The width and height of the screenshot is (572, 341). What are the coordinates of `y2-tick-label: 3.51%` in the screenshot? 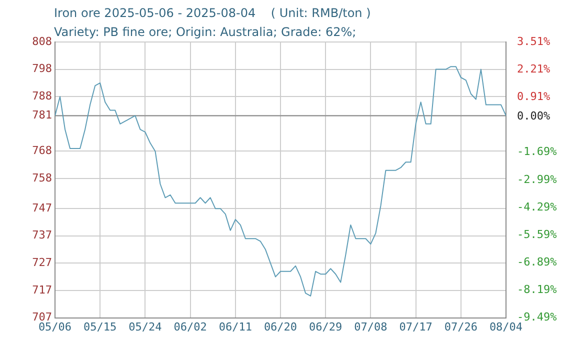 It's located at (533, 41).